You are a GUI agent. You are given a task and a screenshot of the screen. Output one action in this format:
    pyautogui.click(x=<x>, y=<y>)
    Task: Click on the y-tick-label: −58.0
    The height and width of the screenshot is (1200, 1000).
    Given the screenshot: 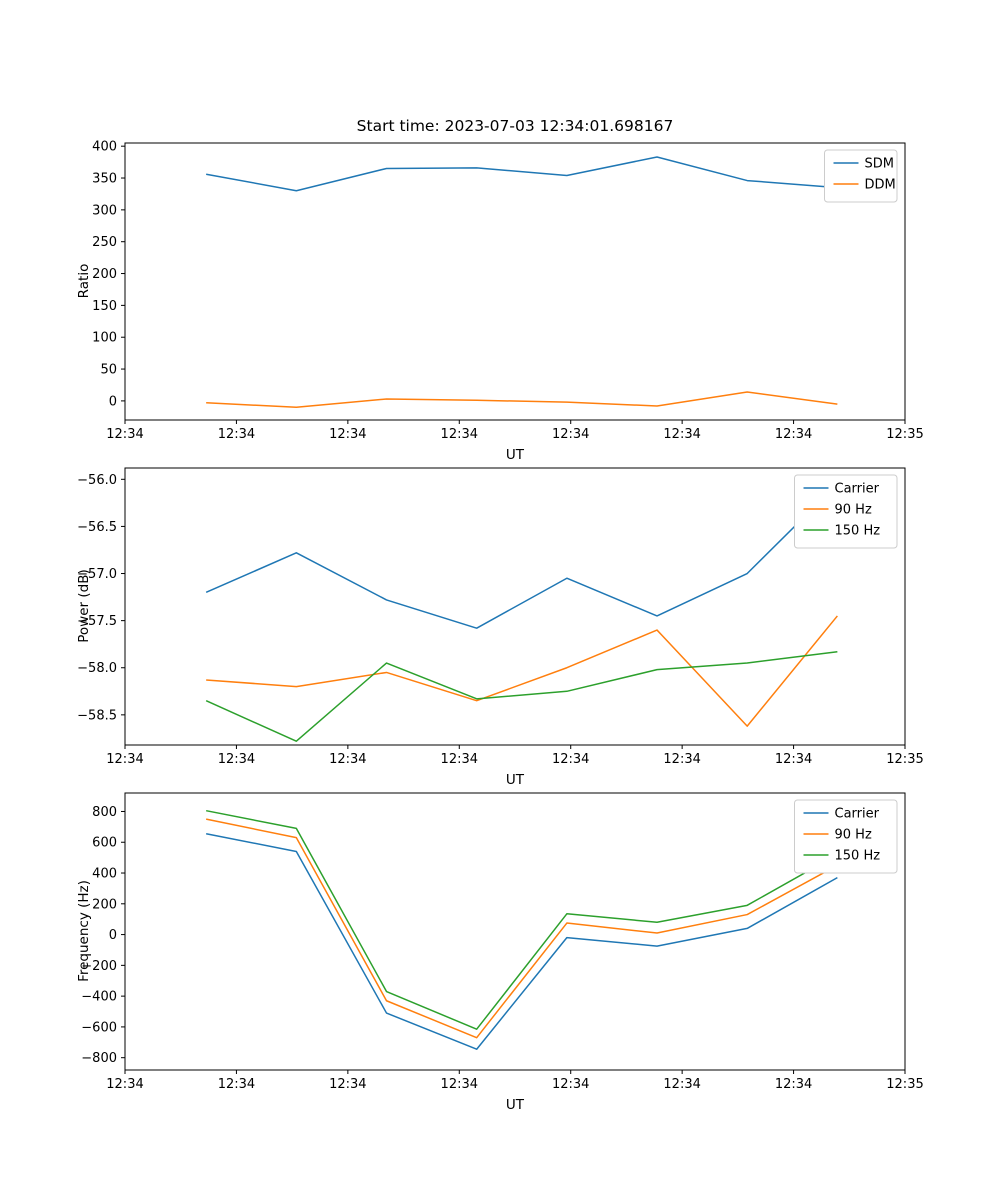 What is the action you would take?
    pyautogui.click(x=97, y=668)
    